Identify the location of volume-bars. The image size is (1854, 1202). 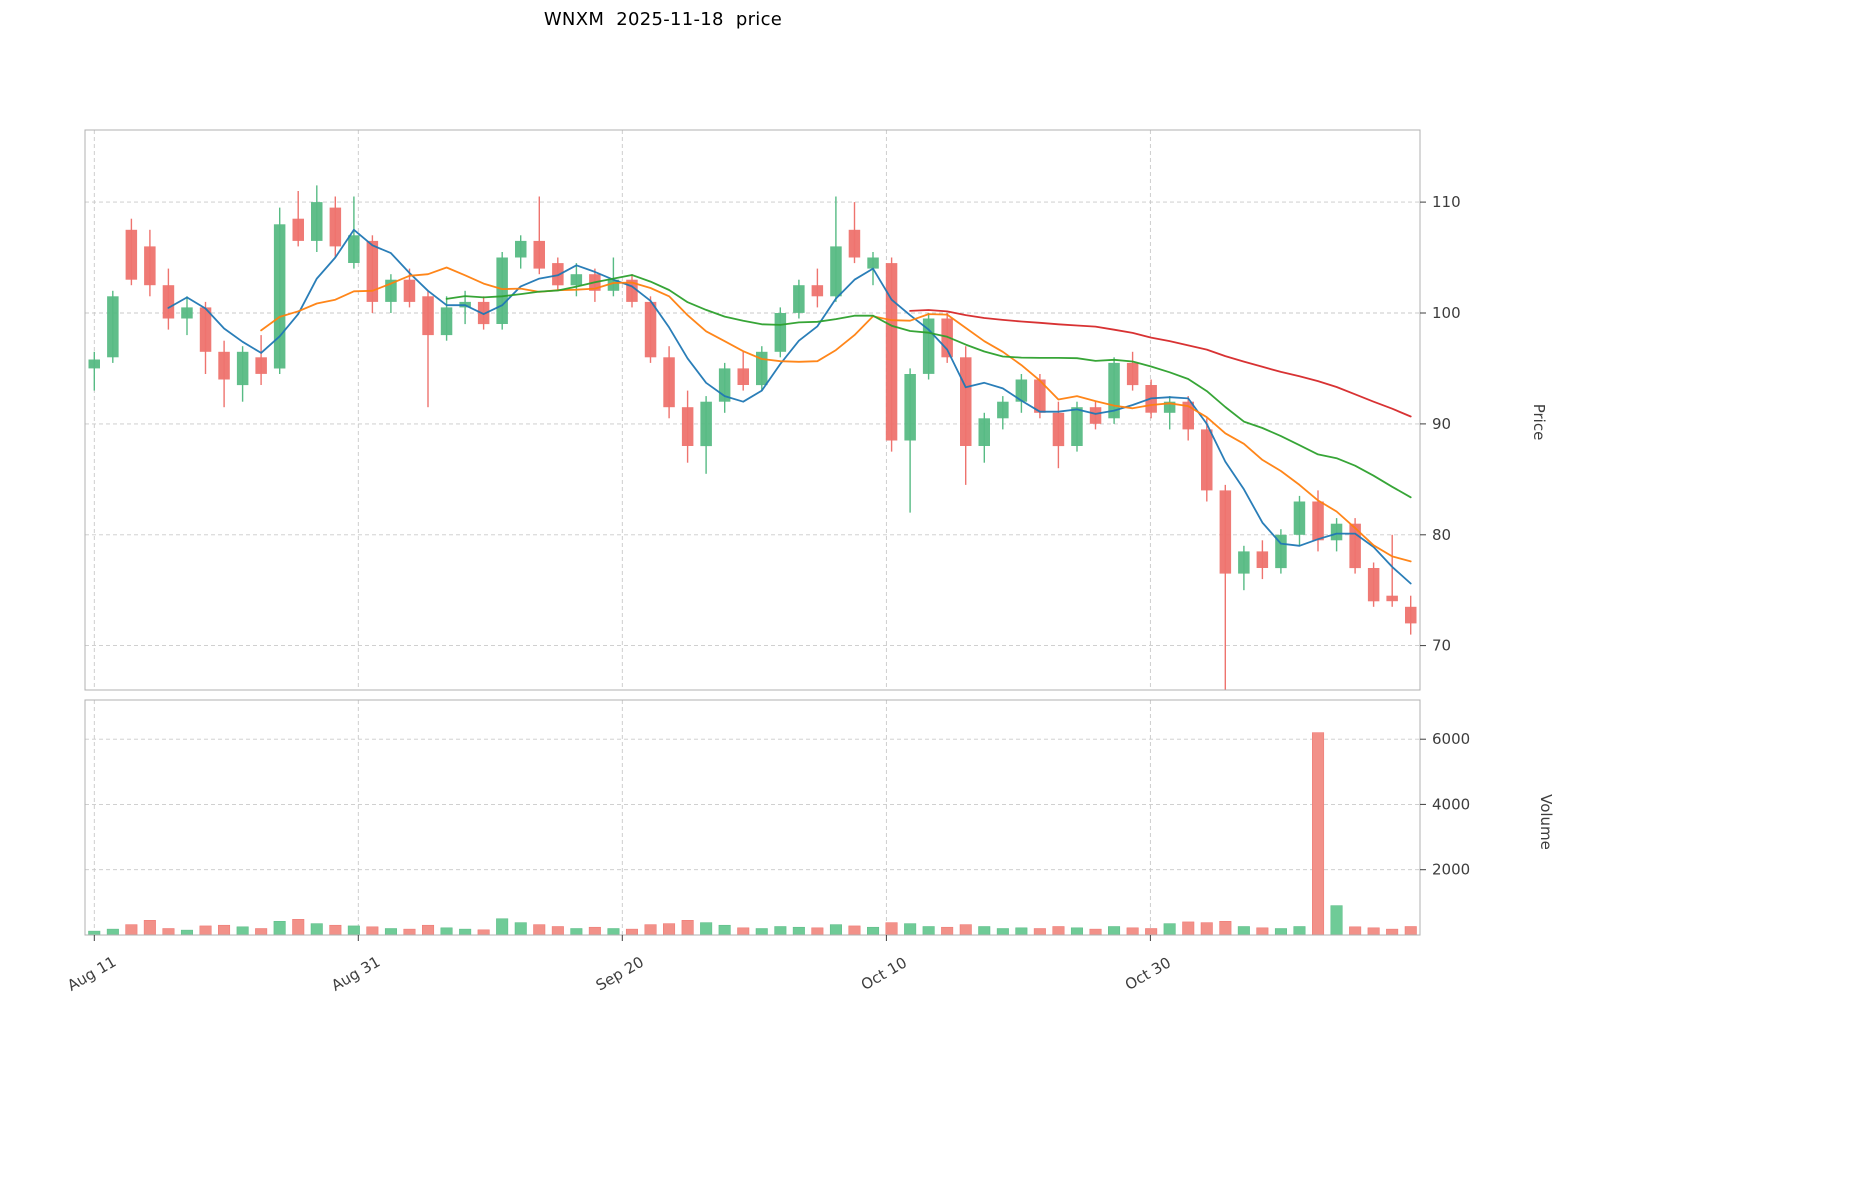
(752, 834).